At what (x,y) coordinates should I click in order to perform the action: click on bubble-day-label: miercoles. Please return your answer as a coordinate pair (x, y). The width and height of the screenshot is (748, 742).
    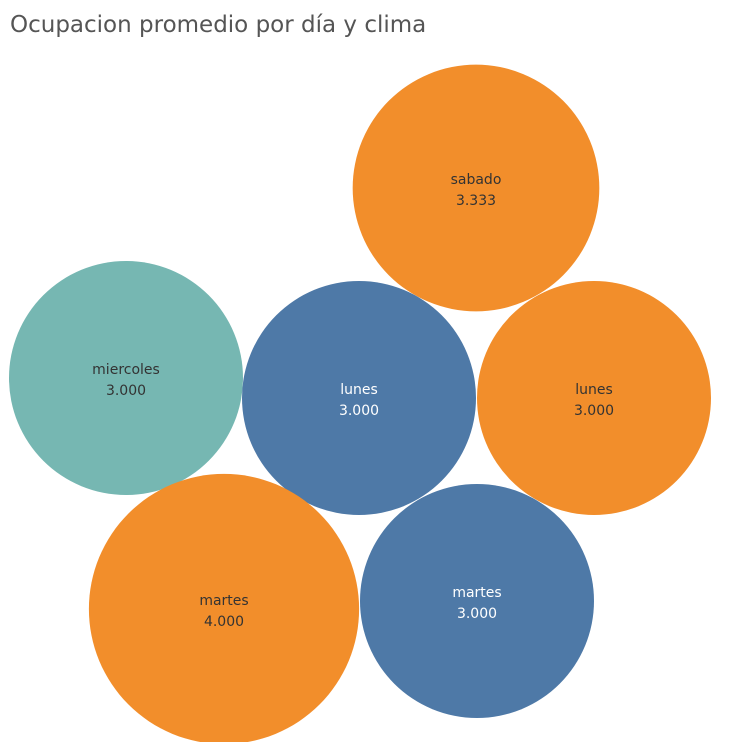
    Looking at the image, I should click on (126, 370).